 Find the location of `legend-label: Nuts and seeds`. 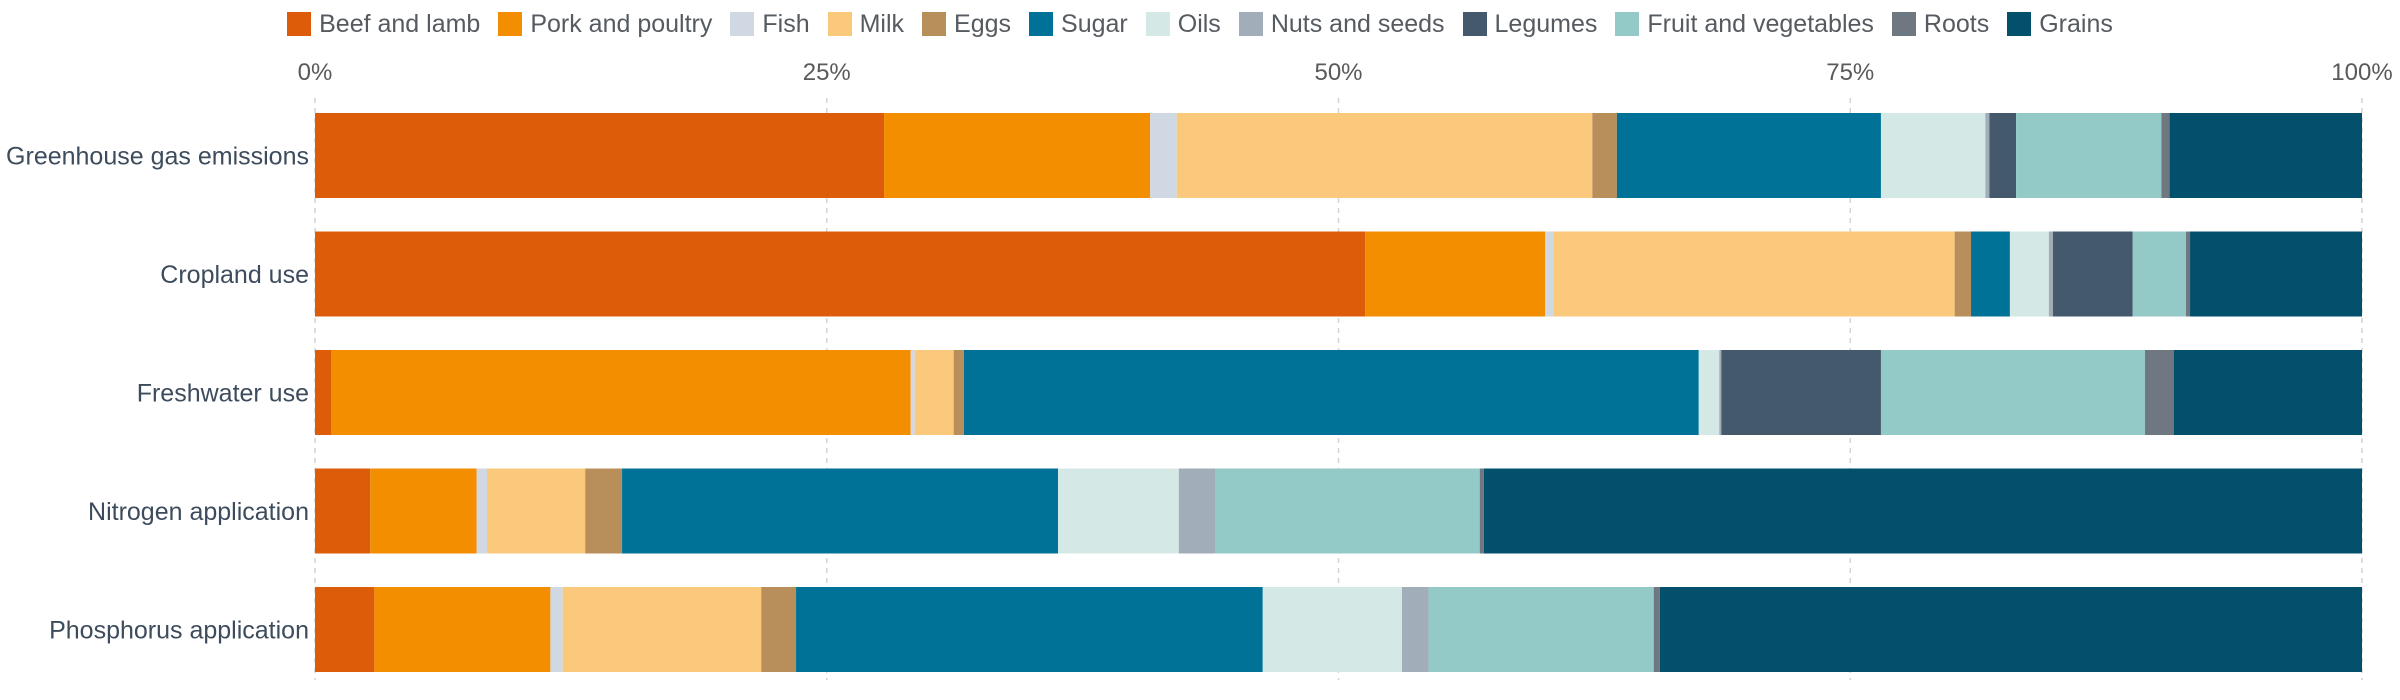

legend-label: Nuts and seeds is located at coordinates (1357, 23).